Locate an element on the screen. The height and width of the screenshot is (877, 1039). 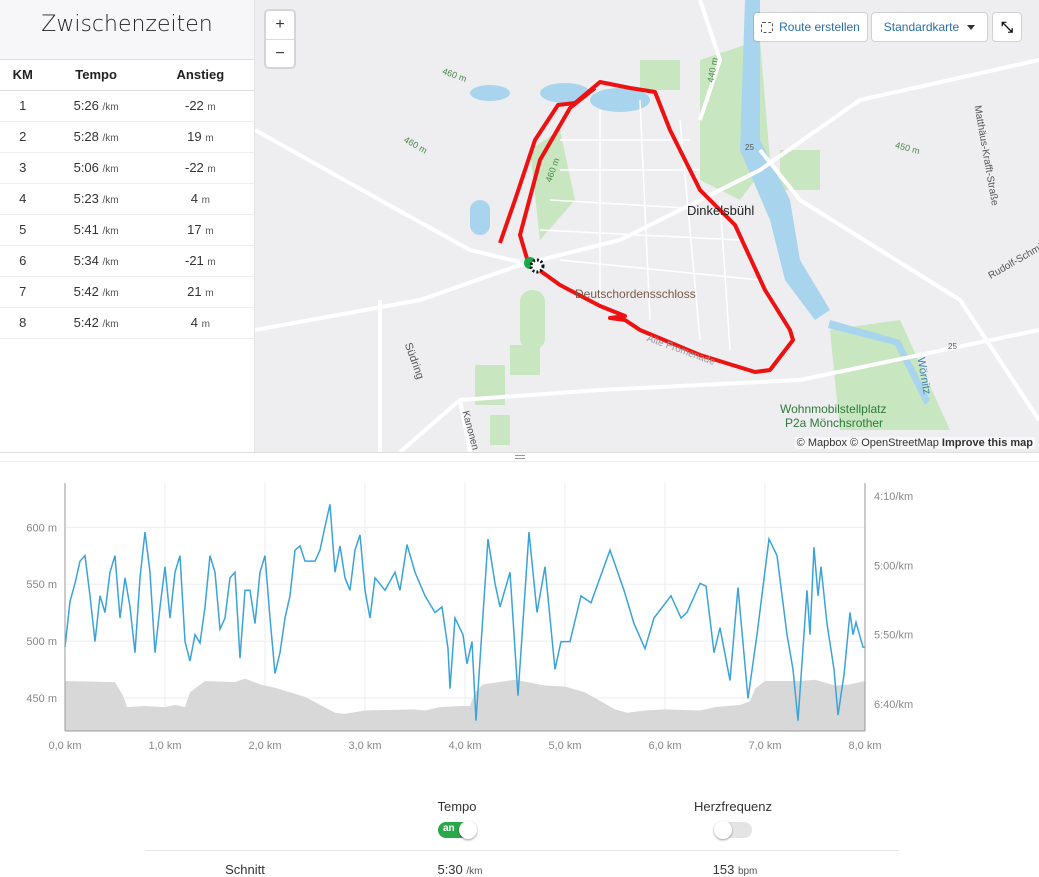
zoom-out-button: − is located at coordinates (280, 53).